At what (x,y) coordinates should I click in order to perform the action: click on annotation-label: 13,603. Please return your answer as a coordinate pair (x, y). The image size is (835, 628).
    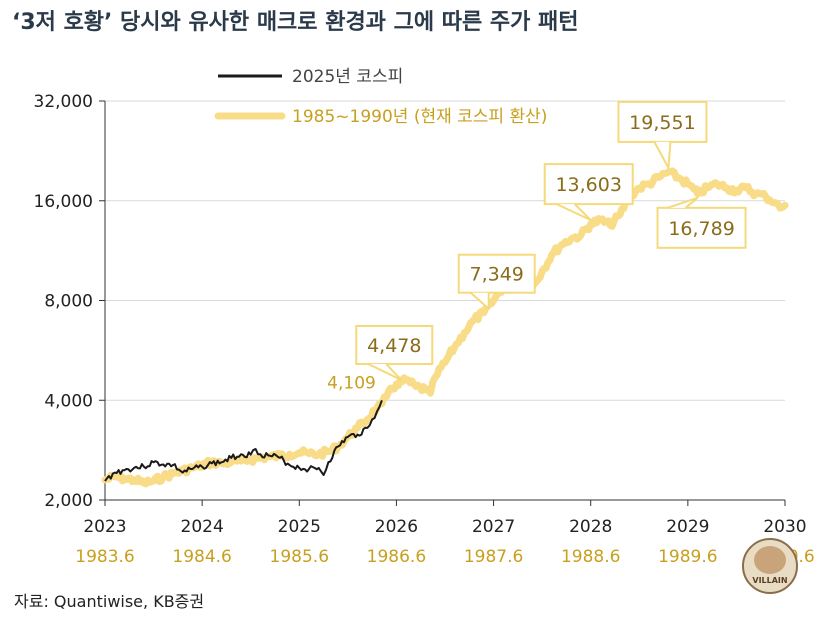
    Looking at the image, I should click on (588, 185).